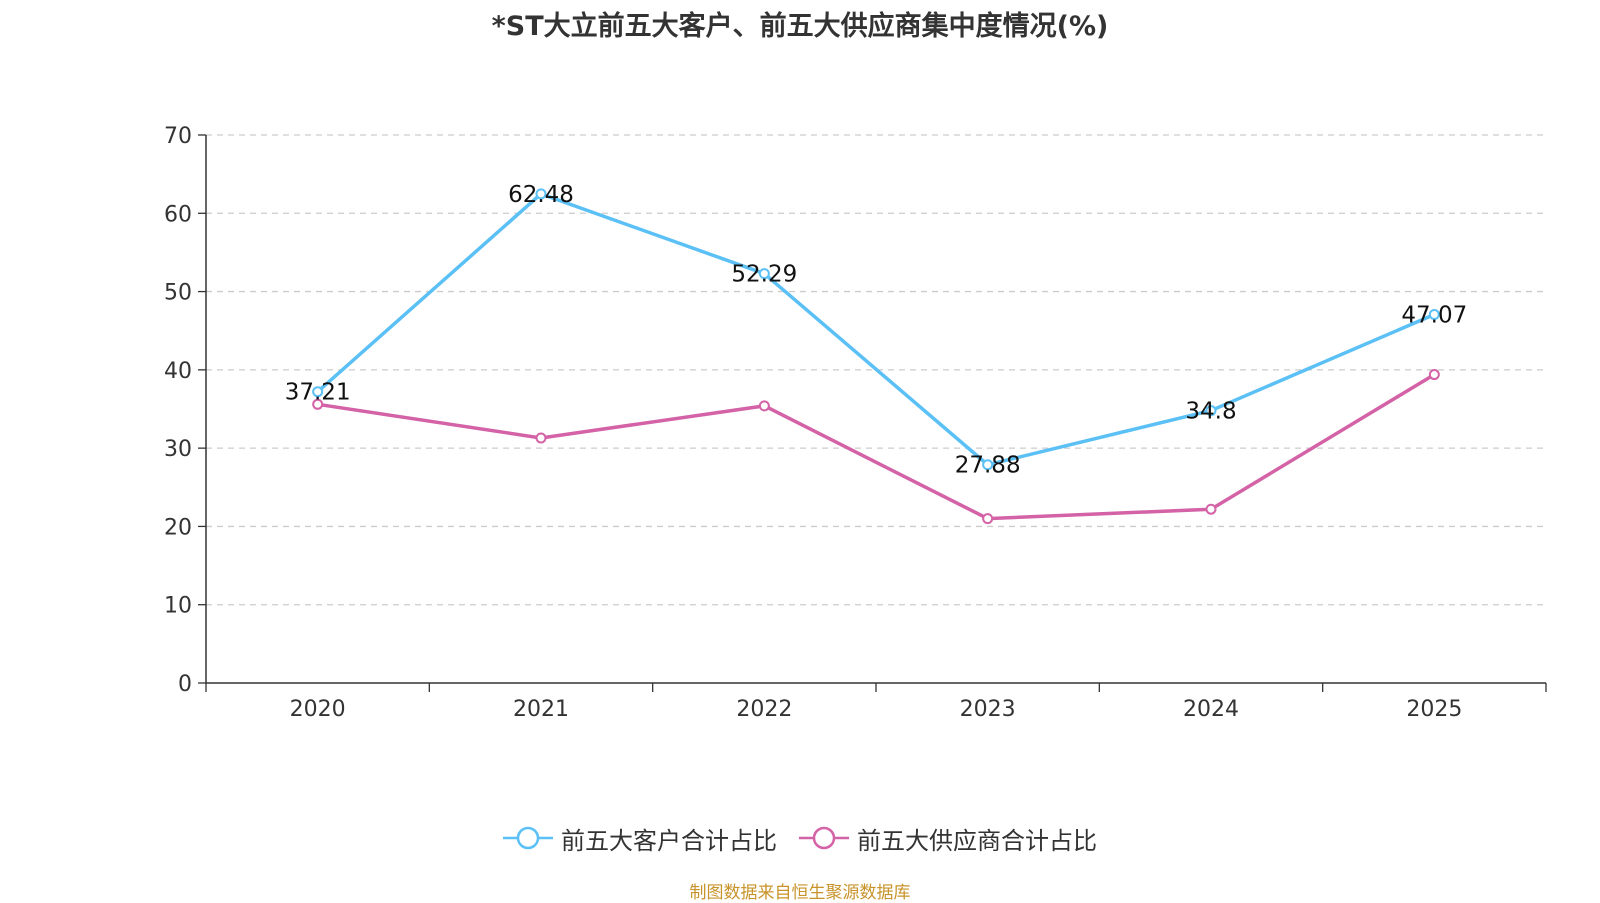 The image size is (1600, 903). What do you see at coordinates (178, 293) in the screenshot?
I see `y-tick-label-50: 50` at bounding box center [178, 293].